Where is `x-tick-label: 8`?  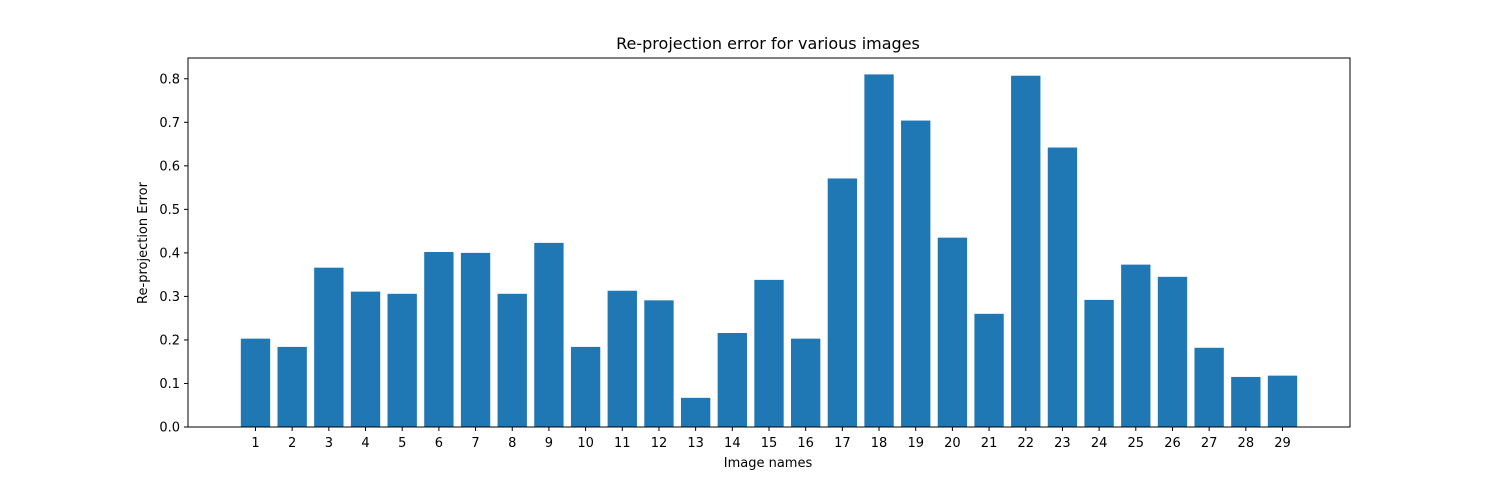
x-tick-label: 8 is located at coordinates (512, 443).